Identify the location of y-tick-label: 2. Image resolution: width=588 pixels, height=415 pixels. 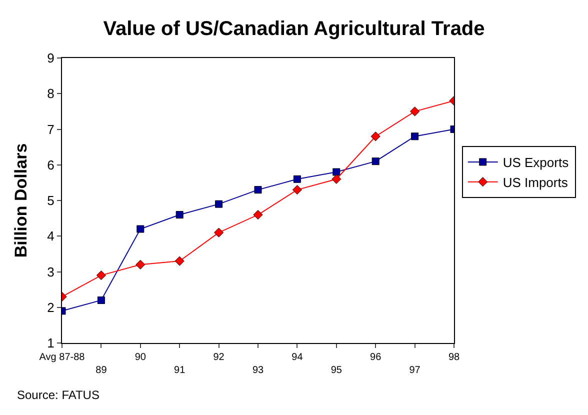
(50, 307).